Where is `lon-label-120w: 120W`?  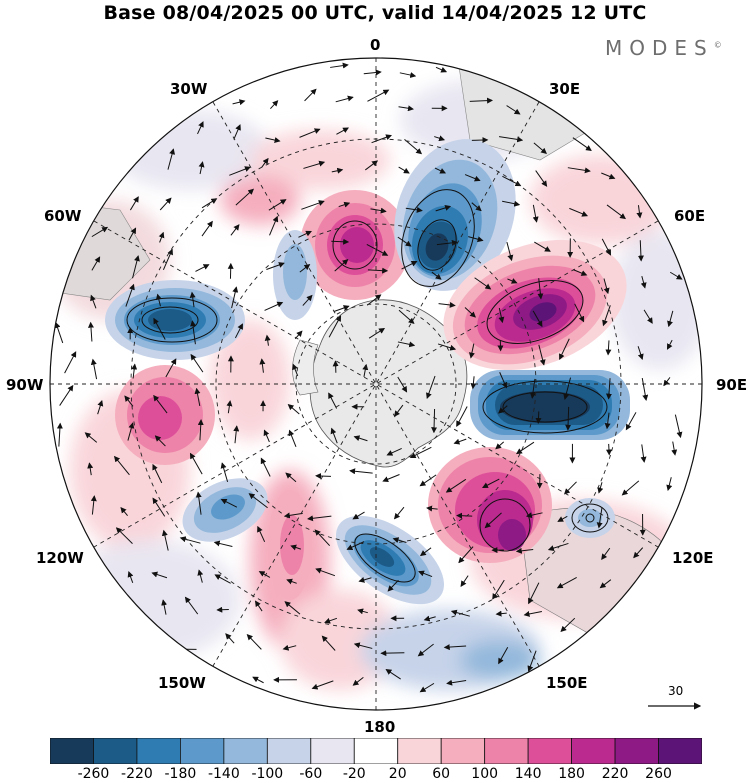 lon-label-120w: 120W is located at coordinates (60, 558).